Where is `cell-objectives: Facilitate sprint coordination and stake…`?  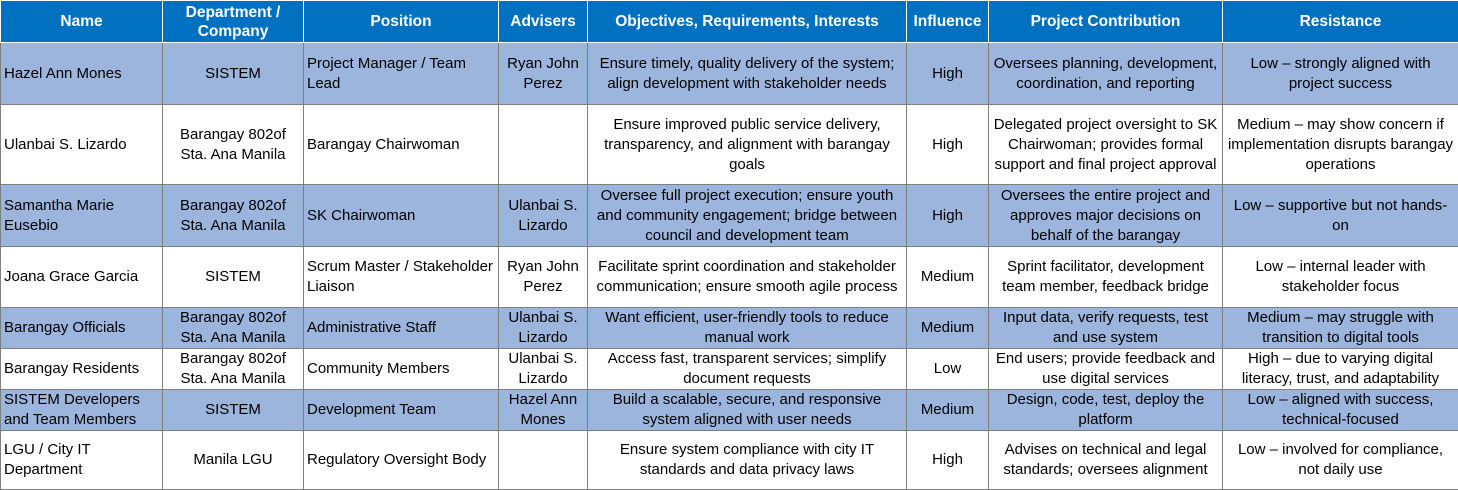 cell-objectives: Facilitate sprint coordination and stake… is located at coordinates (747, 277).